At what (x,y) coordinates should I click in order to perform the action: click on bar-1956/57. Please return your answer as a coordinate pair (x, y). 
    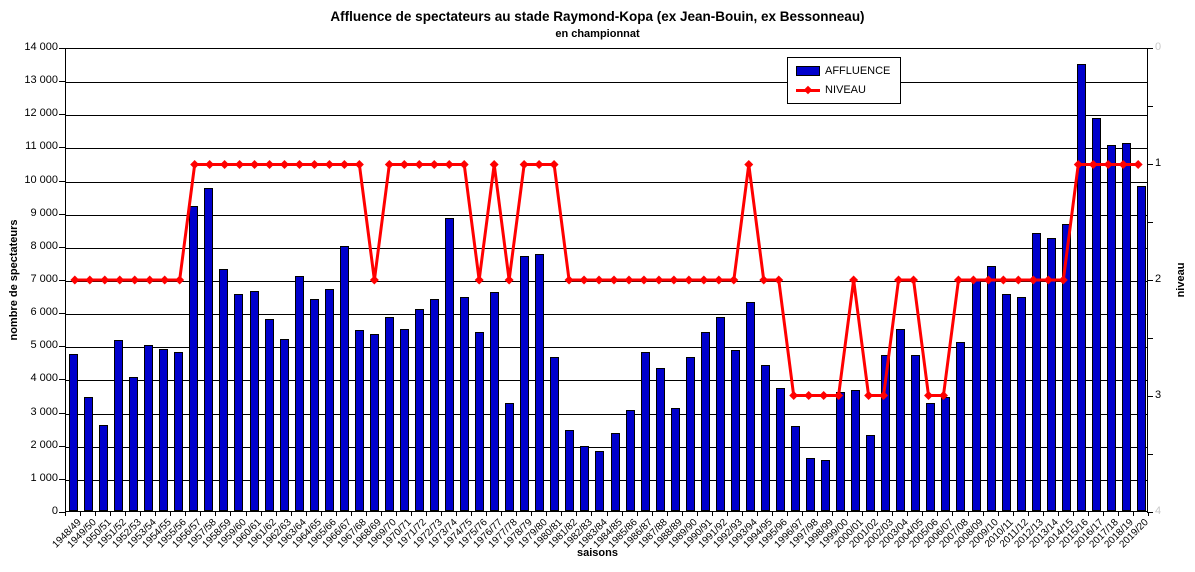
    Looking at the image, I should click on (194, 358).